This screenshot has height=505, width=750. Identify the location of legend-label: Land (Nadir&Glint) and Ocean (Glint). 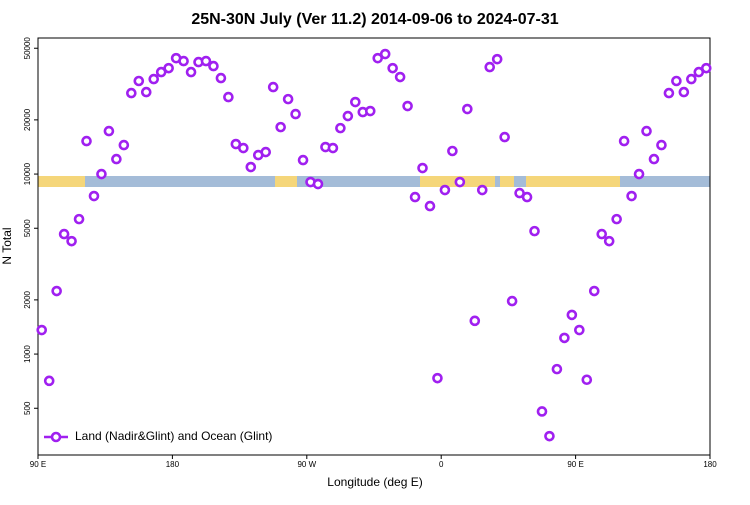
(173, 436).